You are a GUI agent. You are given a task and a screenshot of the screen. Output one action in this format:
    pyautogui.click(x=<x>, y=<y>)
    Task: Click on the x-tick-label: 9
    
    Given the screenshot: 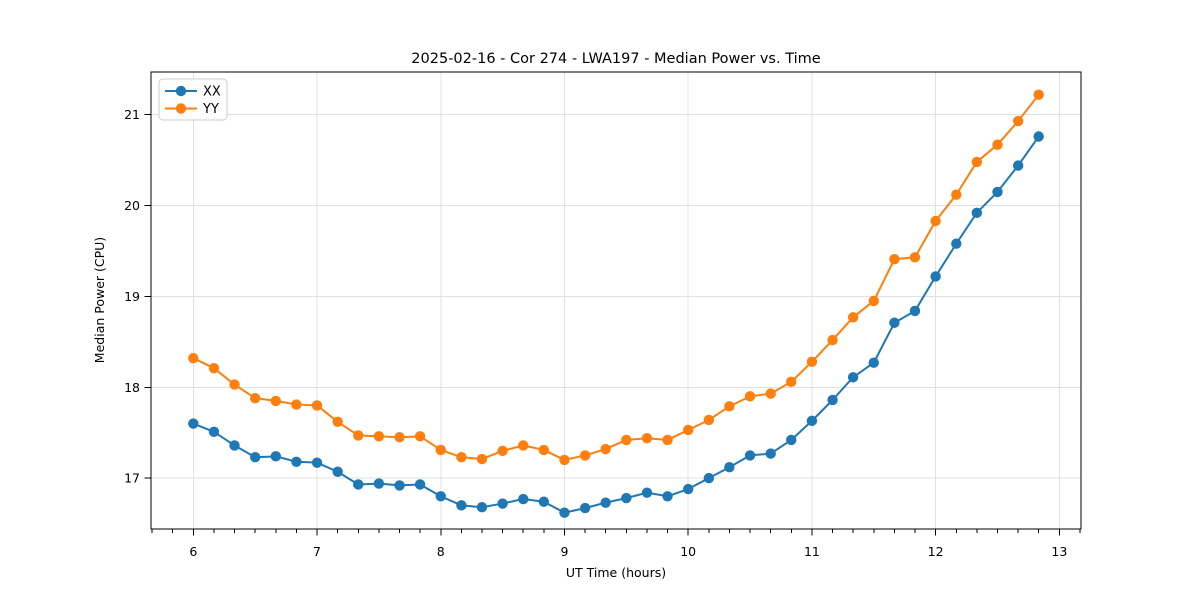 What is the action you would take?
    pyautogui.click(x=564, y=551)
    